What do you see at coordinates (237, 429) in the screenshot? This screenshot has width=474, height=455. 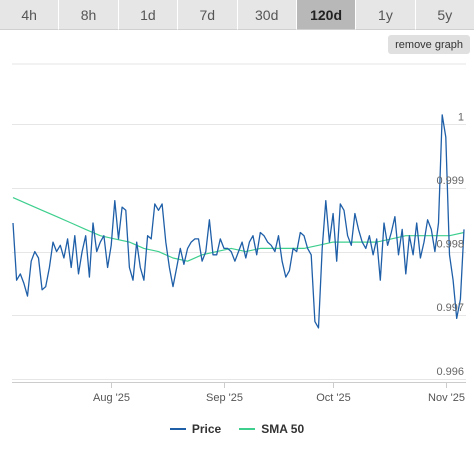 I see `chart-legend: Price SMA 50` at bounding box center [237, 429].